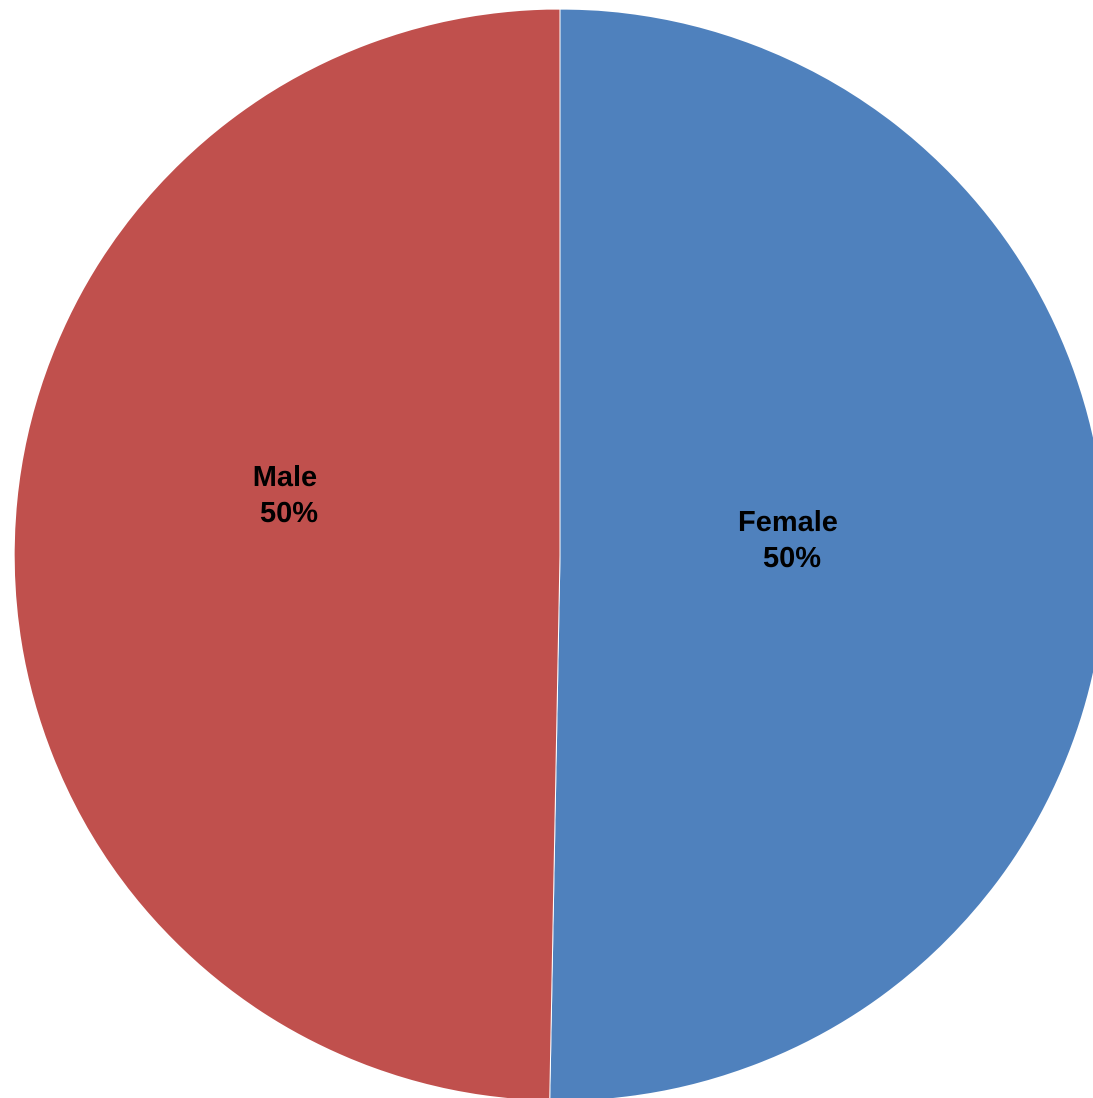  I want to click on slice-label-male-name: Male, so click(285, 477).